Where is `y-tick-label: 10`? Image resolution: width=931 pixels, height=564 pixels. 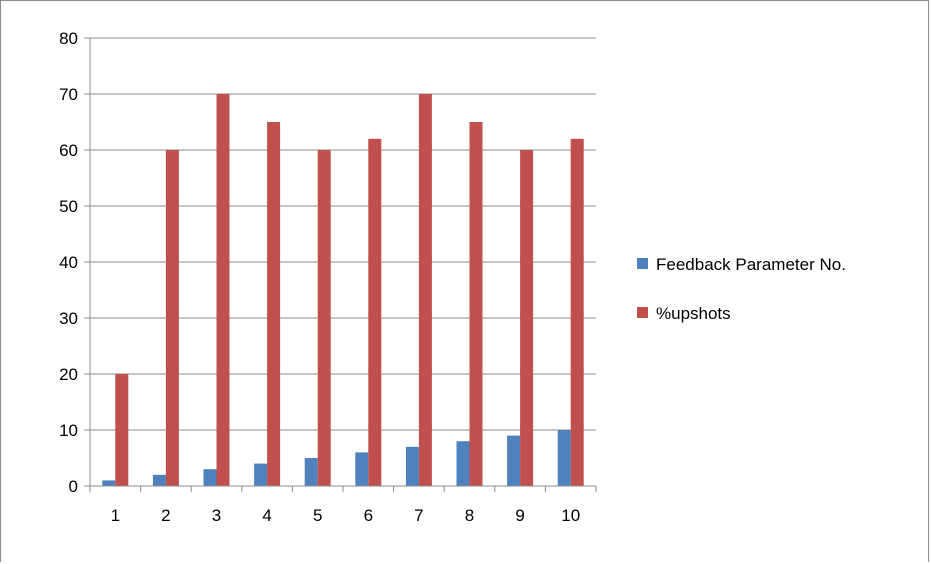
y-tick-label: 10 is located at coordinates (68, 430).